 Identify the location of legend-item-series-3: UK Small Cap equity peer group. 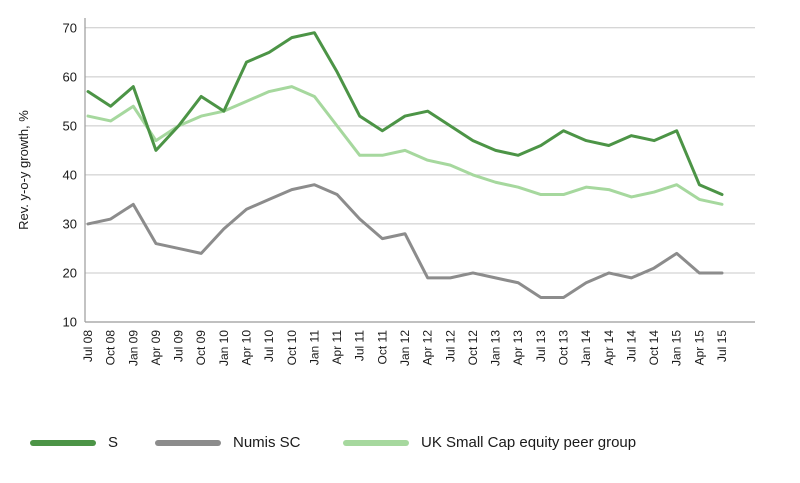
(489, 443).